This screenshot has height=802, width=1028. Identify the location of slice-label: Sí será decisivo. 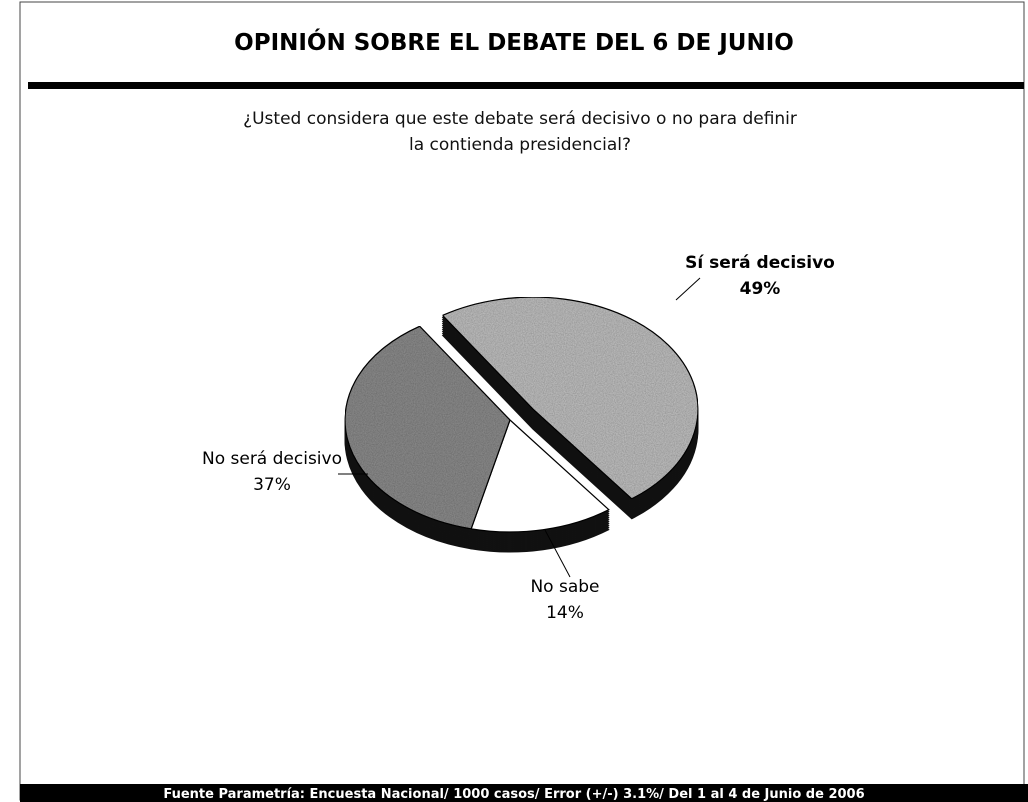
(760, 263).